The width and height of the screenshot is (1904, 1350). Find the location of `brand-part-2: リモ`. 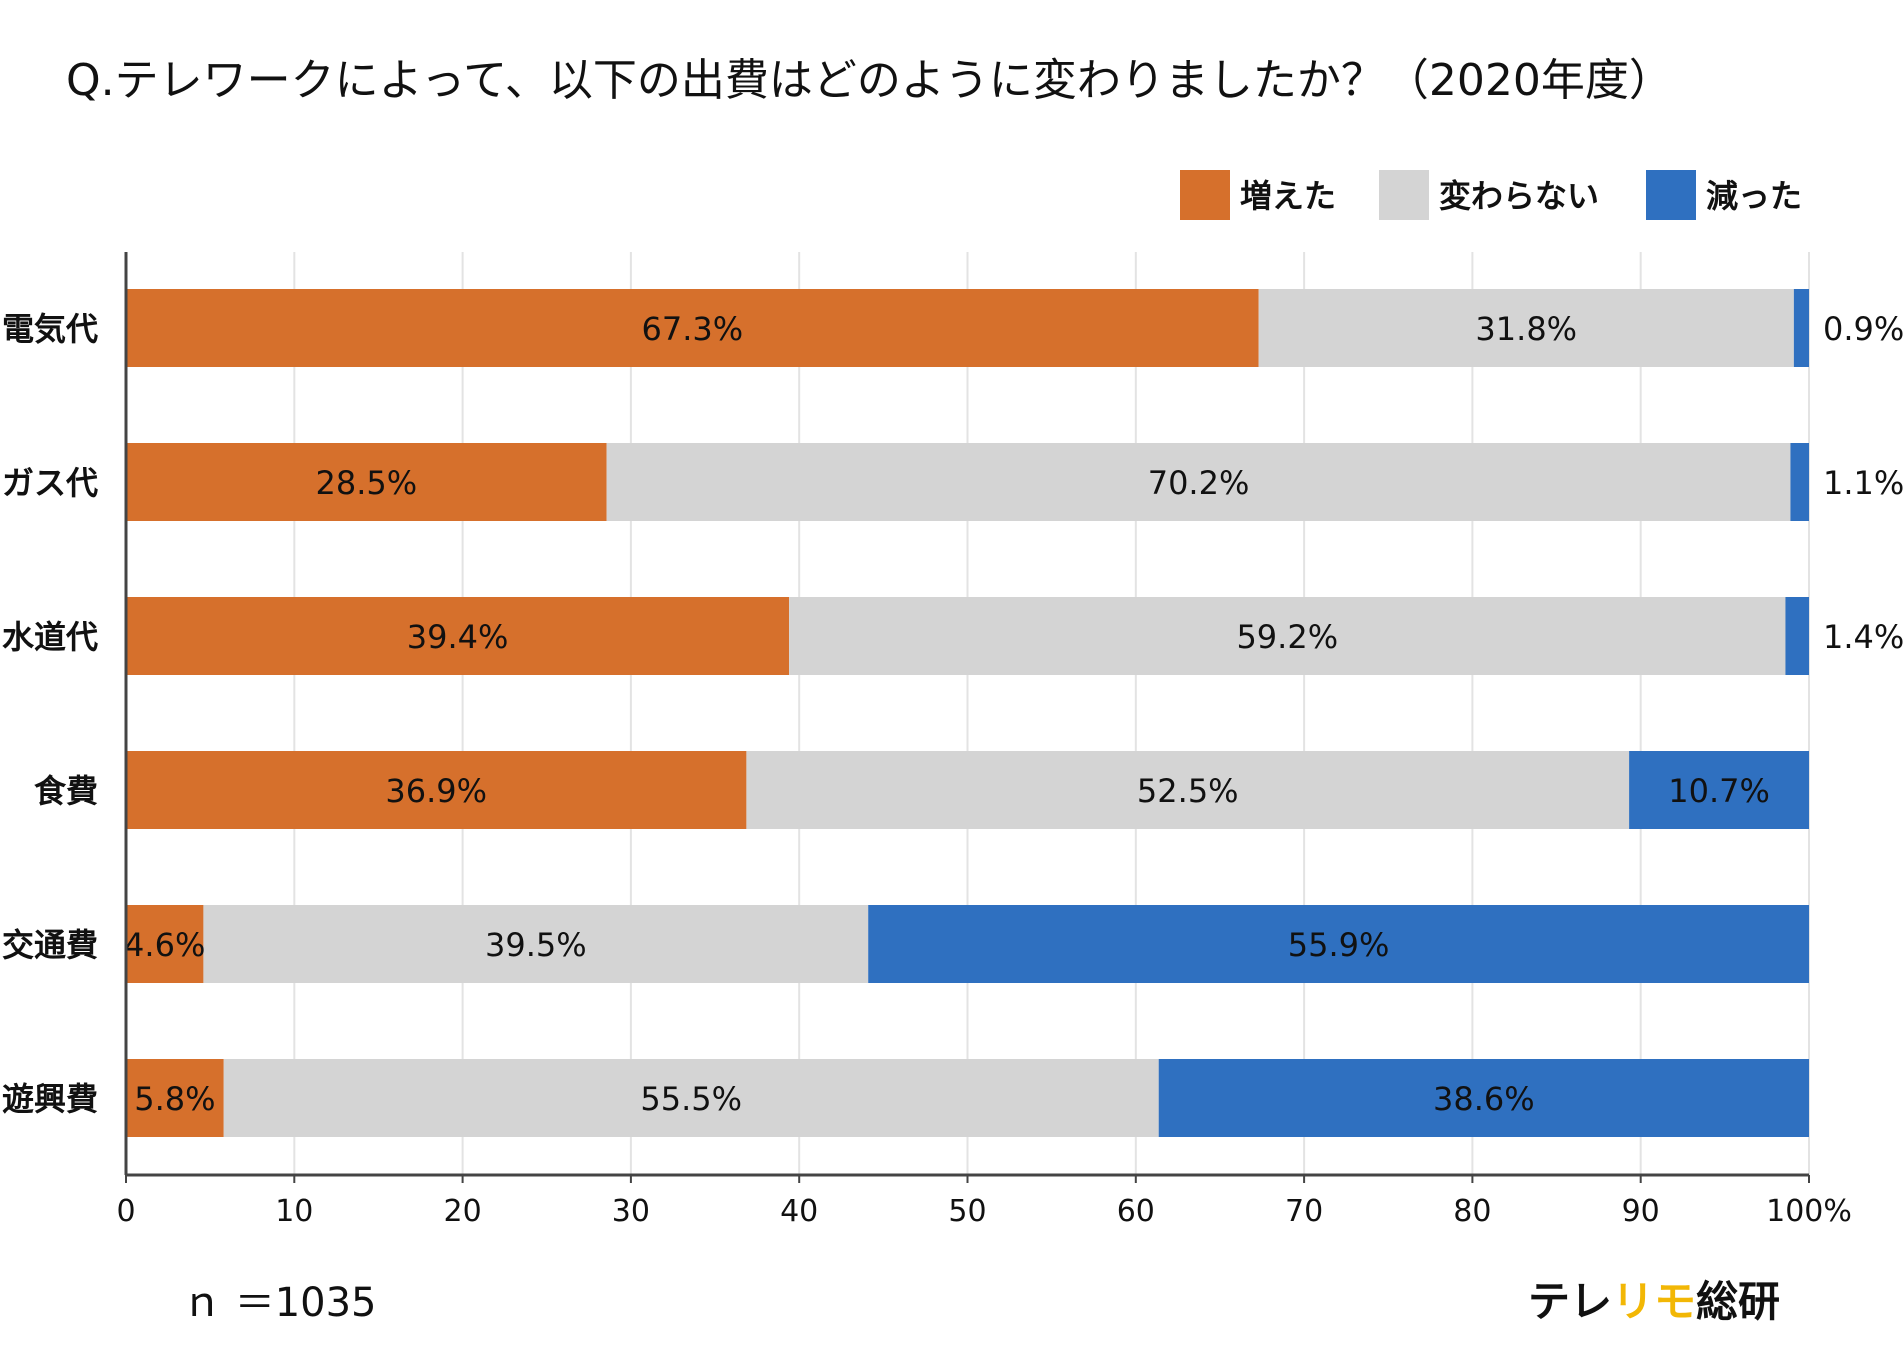

brand-part-2: リモ is located at coordinates (1654, 1301).